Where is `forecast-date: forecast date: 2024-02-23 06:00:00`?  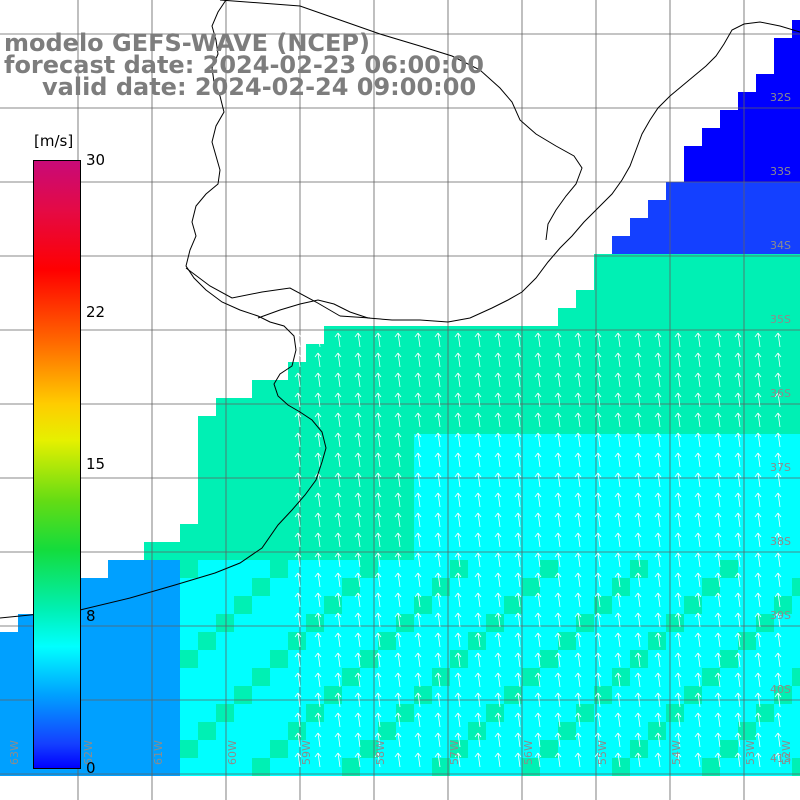
forecast-date: forecast date: 2024-02-23 06:00:00 is located at coordinates (244, 65).